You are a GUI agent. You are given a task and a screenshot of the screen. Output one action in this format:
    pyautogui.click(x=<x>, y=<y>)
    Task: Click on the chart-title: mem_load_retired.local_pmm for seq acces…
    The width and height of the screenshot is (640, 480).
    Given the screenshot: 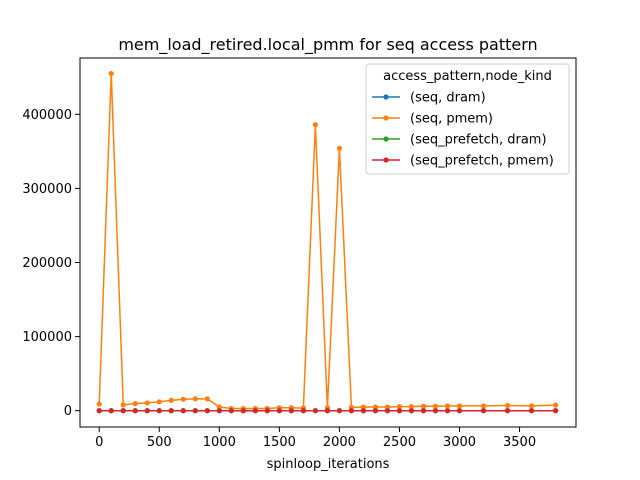 What is the action you would take?
    pyautogui.click(x=327, y=45)
    